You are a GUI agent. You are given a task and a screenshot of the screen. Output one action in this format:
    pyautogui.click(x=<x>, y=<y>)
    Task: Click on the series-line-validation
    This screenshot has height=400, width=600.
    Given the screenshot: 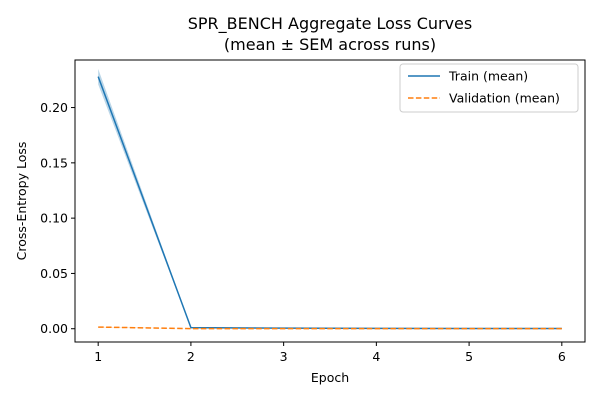 What is the action you would take?
    pyautogui.click(x=330, y=328)
    